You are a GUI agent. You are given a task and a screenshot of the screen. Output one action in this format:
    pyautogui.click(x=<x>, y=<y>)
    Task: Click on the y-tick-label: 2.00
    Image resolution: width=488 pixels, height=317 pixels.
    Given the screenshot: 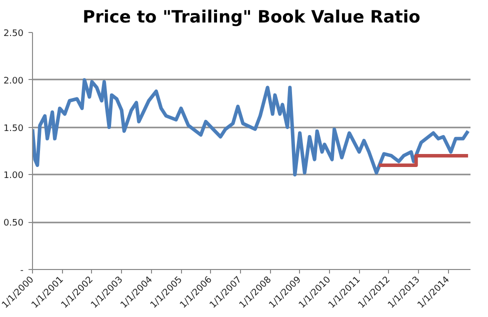 What is the action you would take?
    pyautogui.click(x=13, y=81)
    